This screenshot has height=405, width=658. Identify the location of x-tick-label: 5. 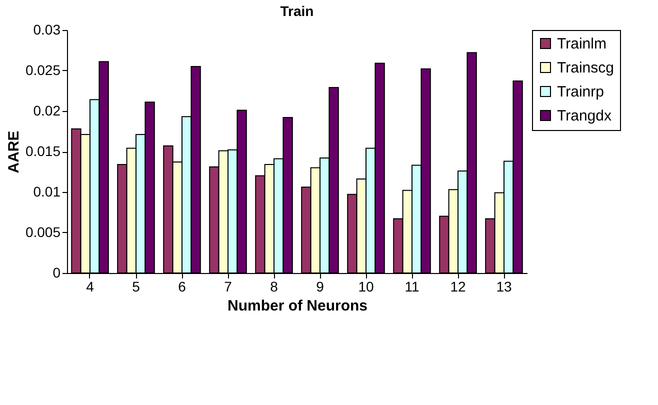
(136, 286).